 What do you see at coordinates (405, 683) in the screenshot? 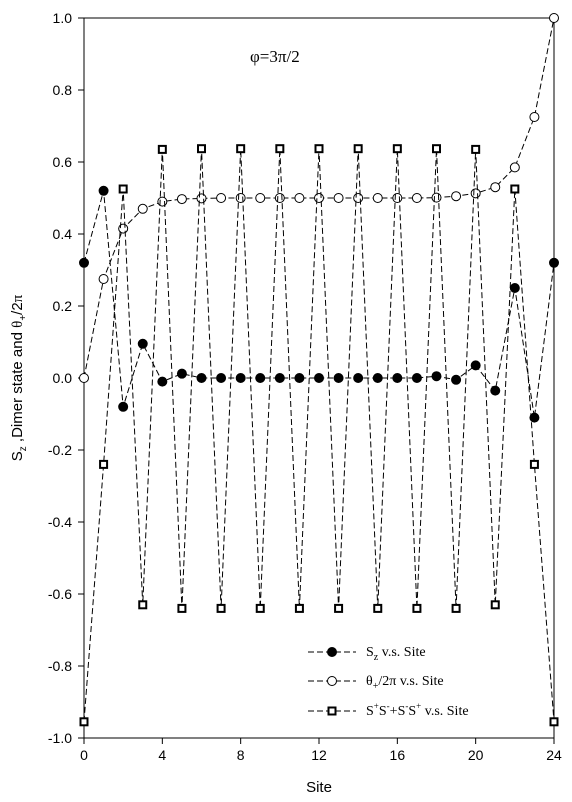
I see `legend-label-theta: θ+/2π v.s. Site` at bounding box center [405, 683].